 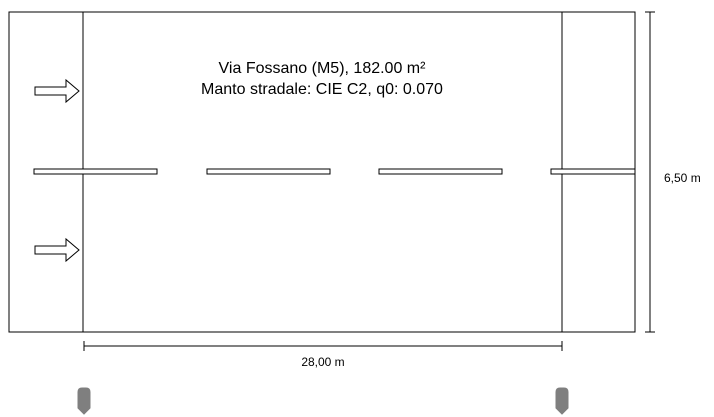 I want to click on width-dimension, so click(x=323, y=346).